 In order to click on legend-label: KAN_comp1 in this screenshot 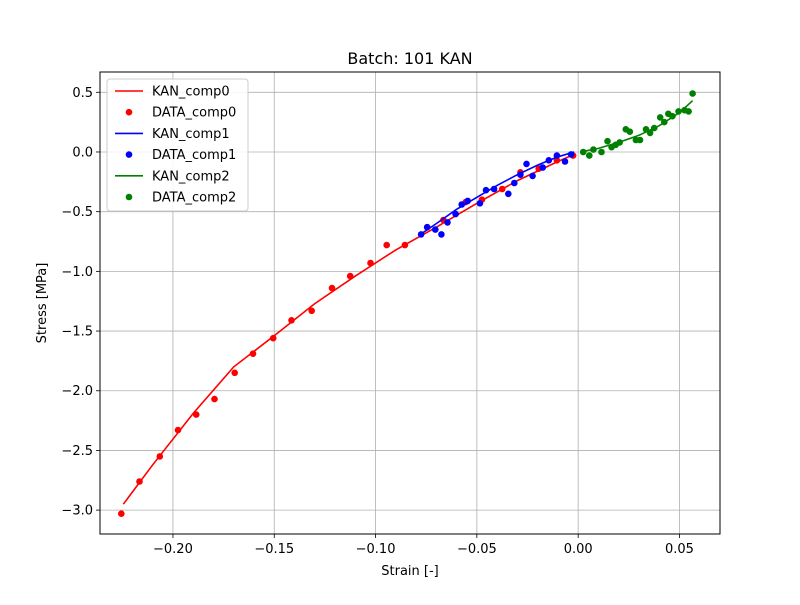, I will do `click(191, 134)`.